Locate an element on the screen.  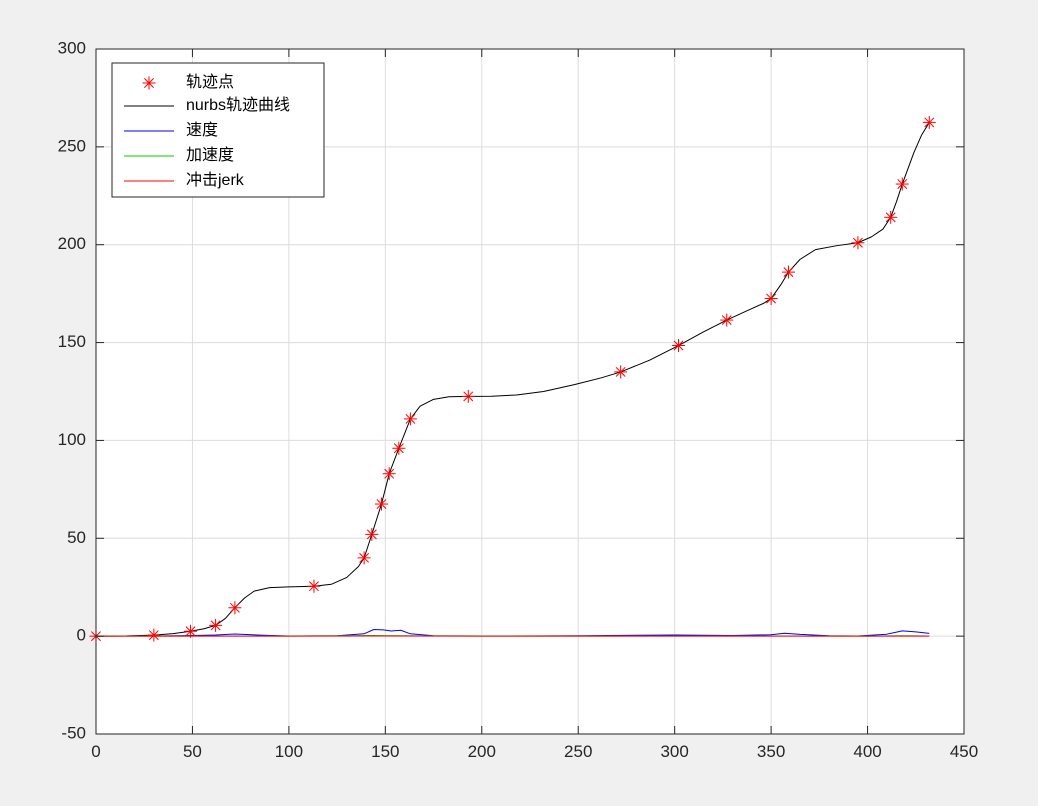
legend-entry-trajectory-points: 轨迹点 is located at coordinates (188, 82).